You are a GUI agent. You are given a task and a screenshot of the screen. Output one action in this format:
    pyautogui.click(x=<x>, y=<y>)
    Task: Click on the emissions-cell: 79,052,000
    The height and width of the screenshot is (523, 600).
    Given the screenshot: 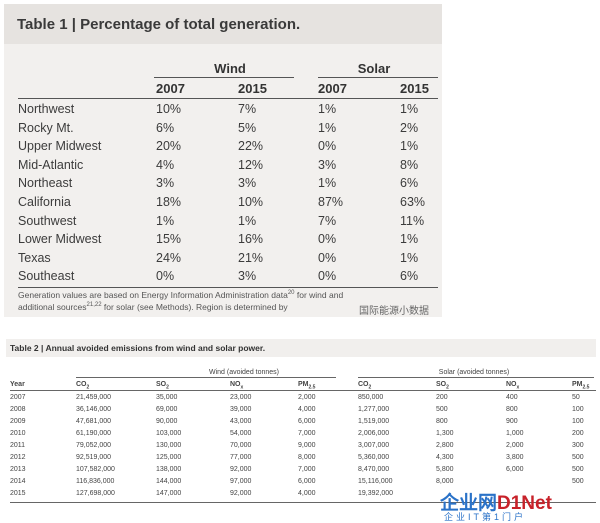 What is the action you would take?
    pyautogui.click(x=94, y=445)
    